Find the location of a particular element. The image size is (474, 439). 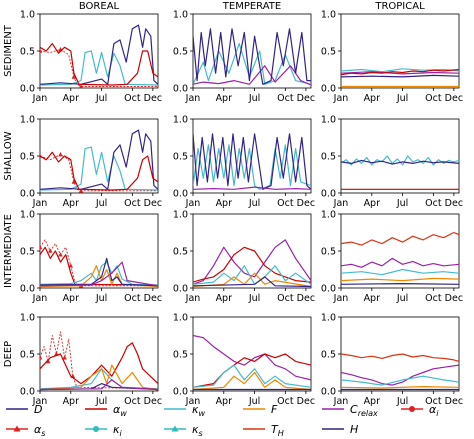

column-title: BOREAL is located at coordinates (99, 6).